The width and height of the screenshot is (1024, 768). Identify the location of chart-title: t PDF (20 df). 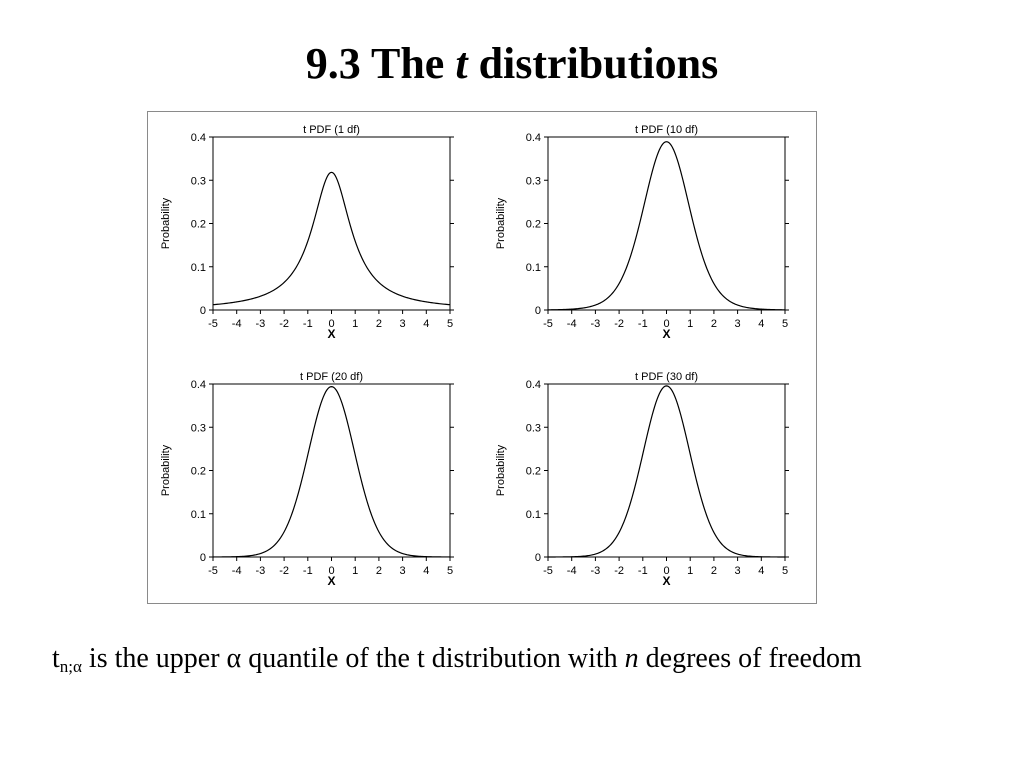
(331, 377).